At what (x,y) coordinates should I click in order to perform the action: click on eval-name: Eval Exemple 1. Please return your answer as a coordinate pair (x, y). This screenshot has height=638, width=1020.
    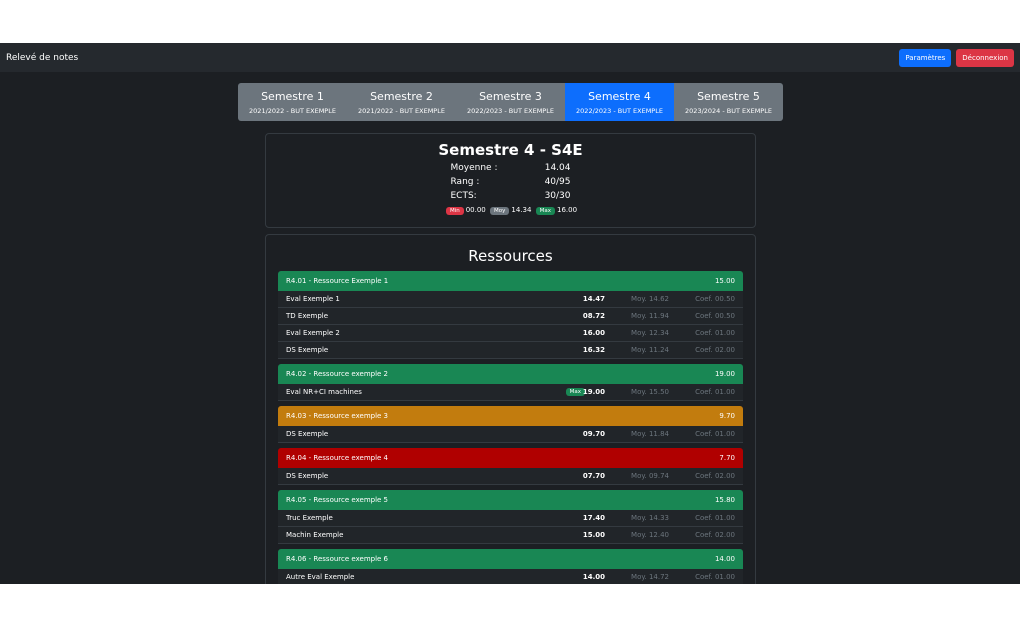
    Looking at the image, I should click on (313, 299).